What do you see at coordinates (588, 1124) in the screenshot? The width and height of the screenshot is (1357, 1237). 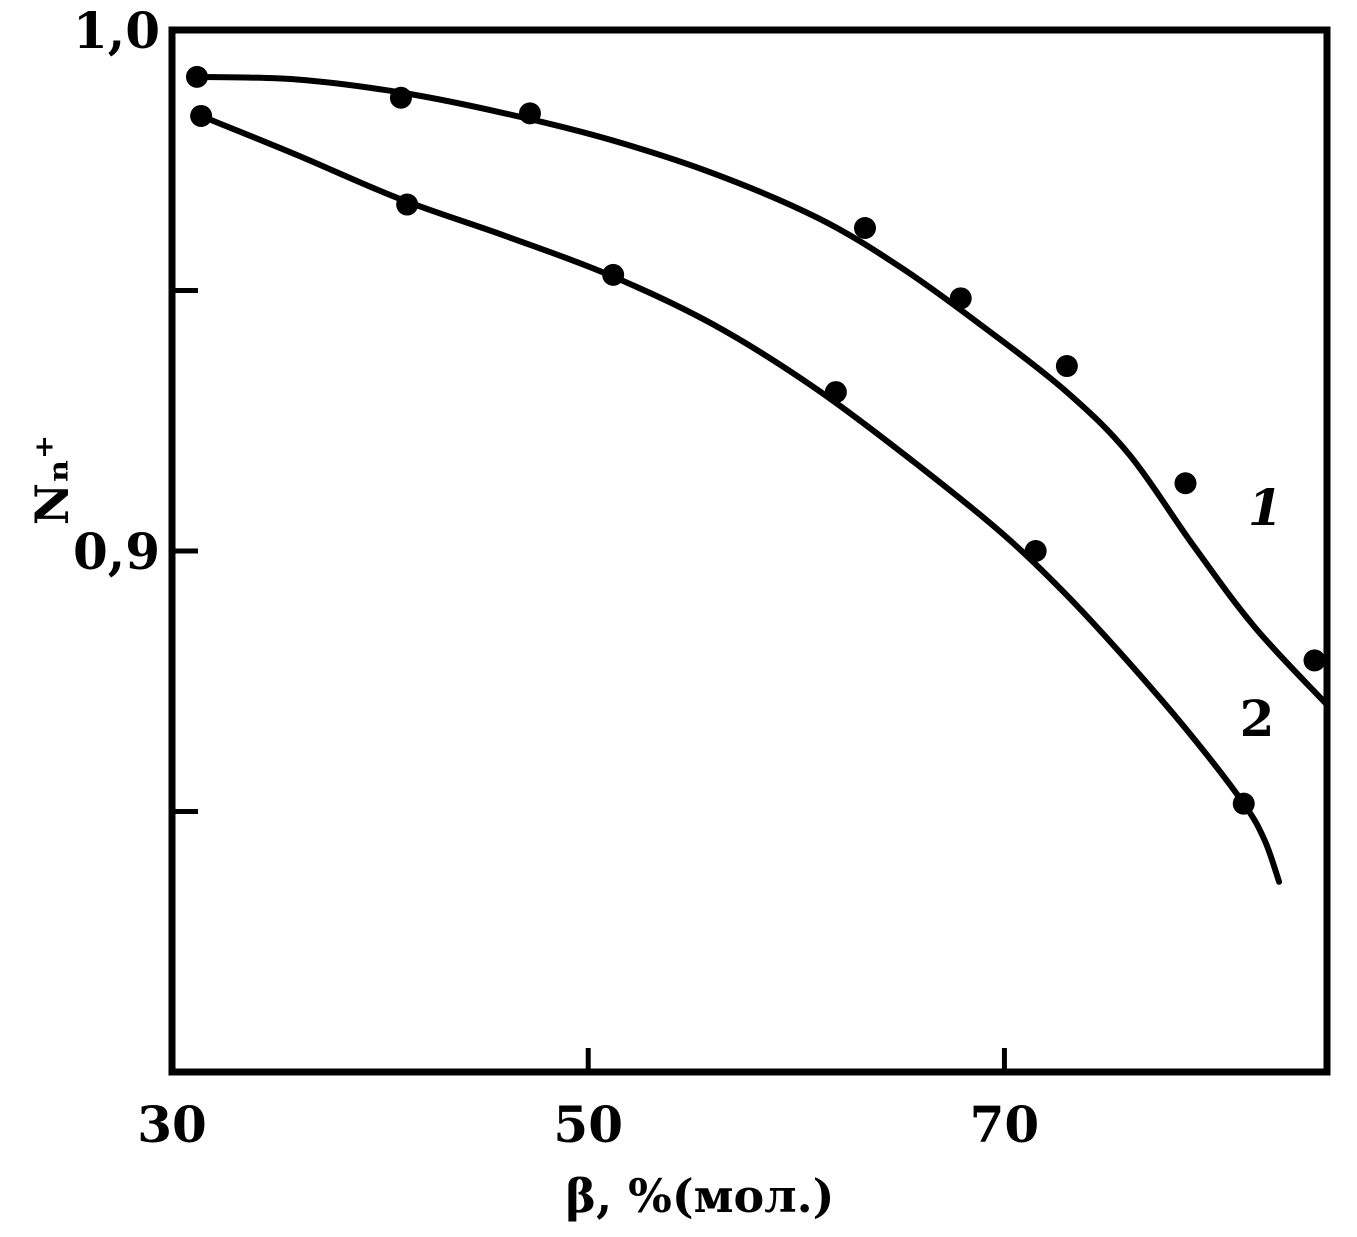 I see `x-tick-label-1: 50` at bounding box center [588, 1124].